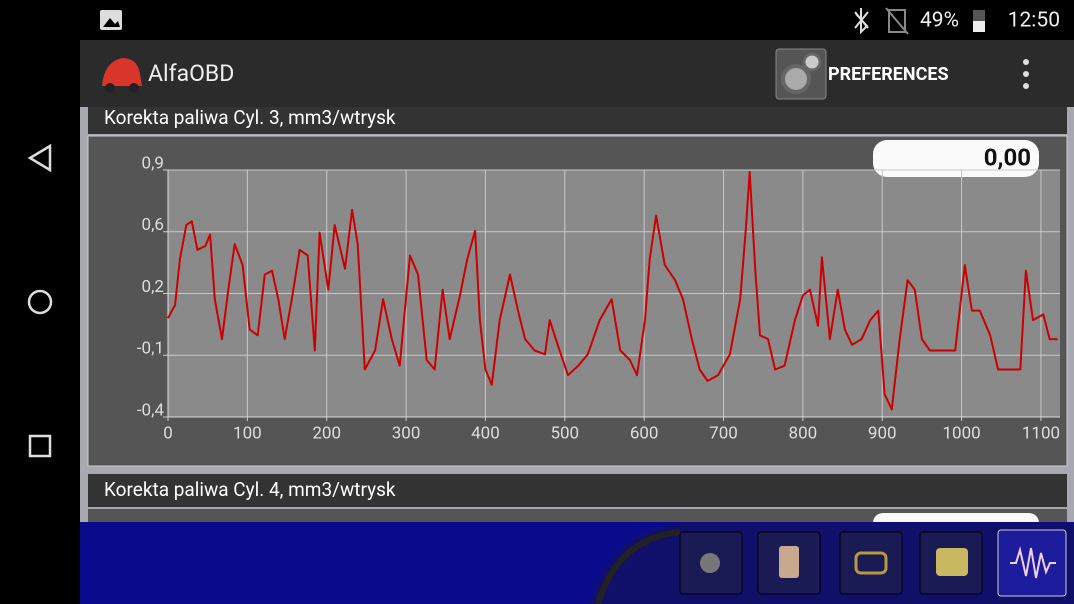  What do you see at coordinates (250, 489) in the screenshot?
I see `panel-title: Korekta paliwa Cyl. 4, mm3/wtrysk` at bounding box center [250, 489].